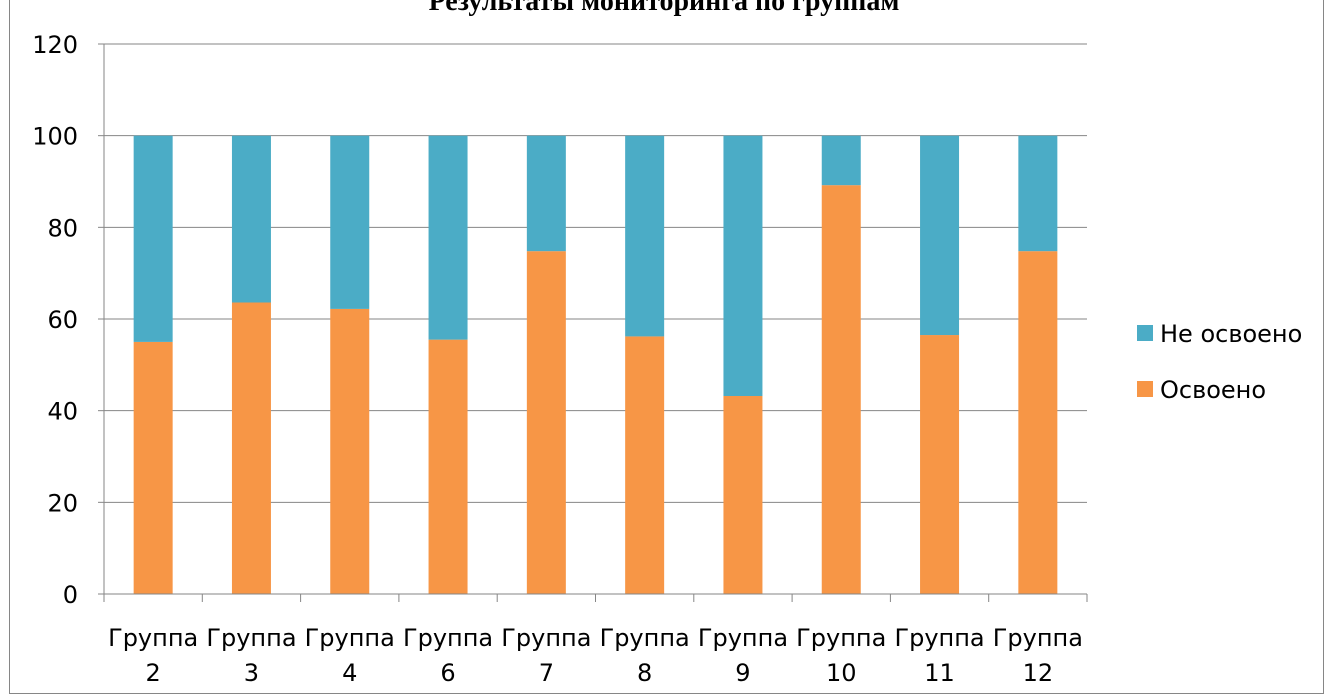 The height and width of the screenshot is (699, 1328). I want to click on y-tick-label: 120, so click(55, 45).